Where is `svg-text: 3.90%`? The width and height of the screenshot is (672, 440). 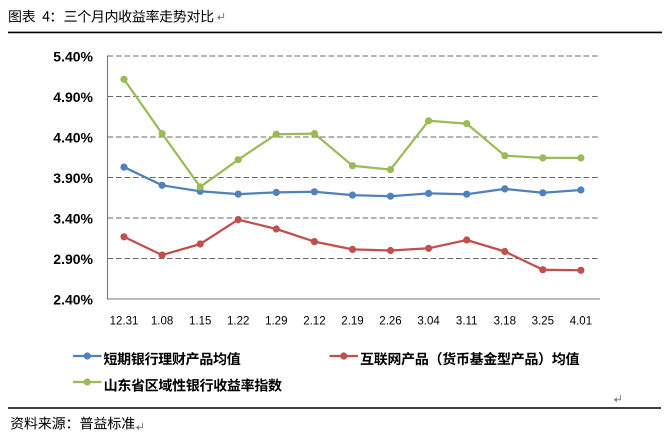 svg-text: 3.90% is located at coordinates (73, 178).